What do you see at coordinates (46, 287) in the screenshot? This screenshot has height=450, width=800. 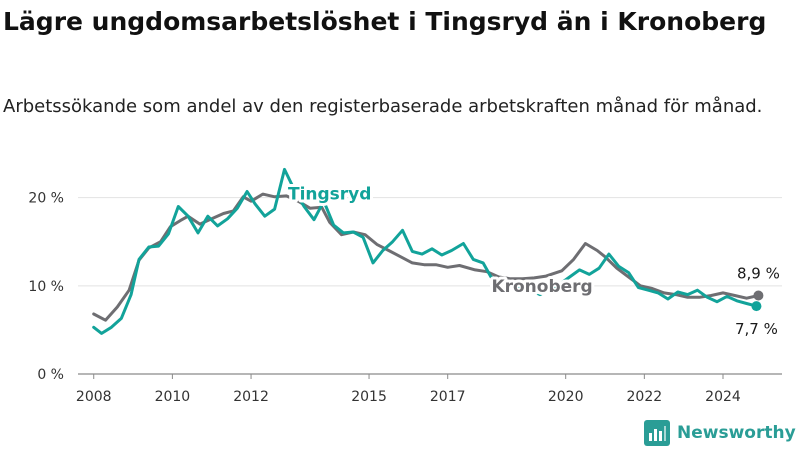 I see `y-tick-label: 10 %` at bounding box center [46, 287].